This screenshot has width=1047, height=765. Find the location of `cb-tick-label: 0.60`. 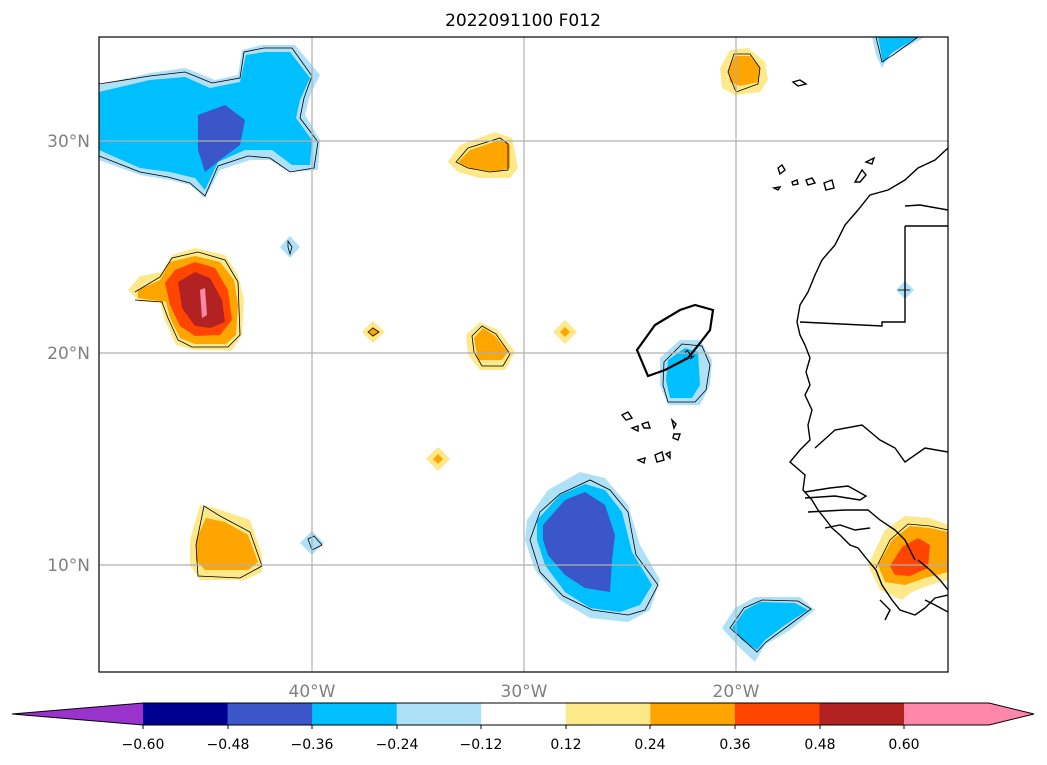

cb-tick-label: 0.60 is located at coordinates (903, 745).